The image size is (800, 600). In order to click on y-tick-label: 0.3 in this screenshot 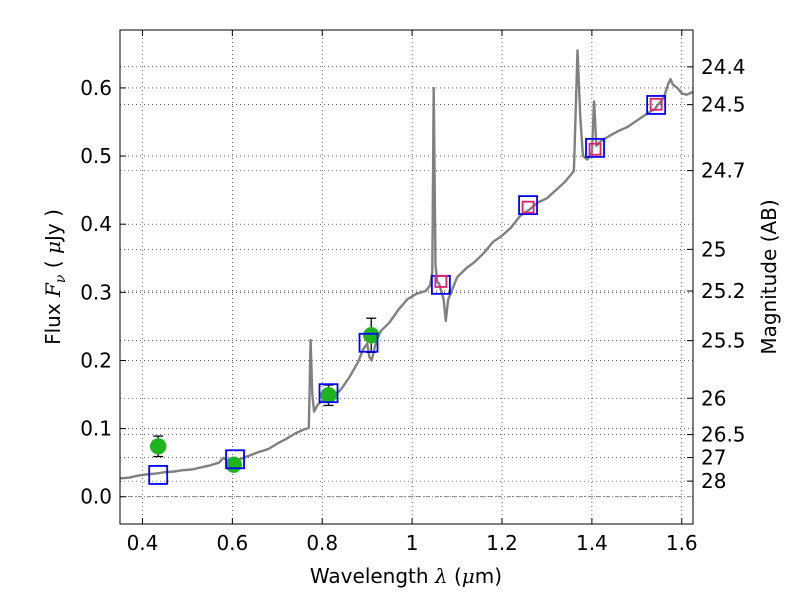, I will do `click(96, 292)`.